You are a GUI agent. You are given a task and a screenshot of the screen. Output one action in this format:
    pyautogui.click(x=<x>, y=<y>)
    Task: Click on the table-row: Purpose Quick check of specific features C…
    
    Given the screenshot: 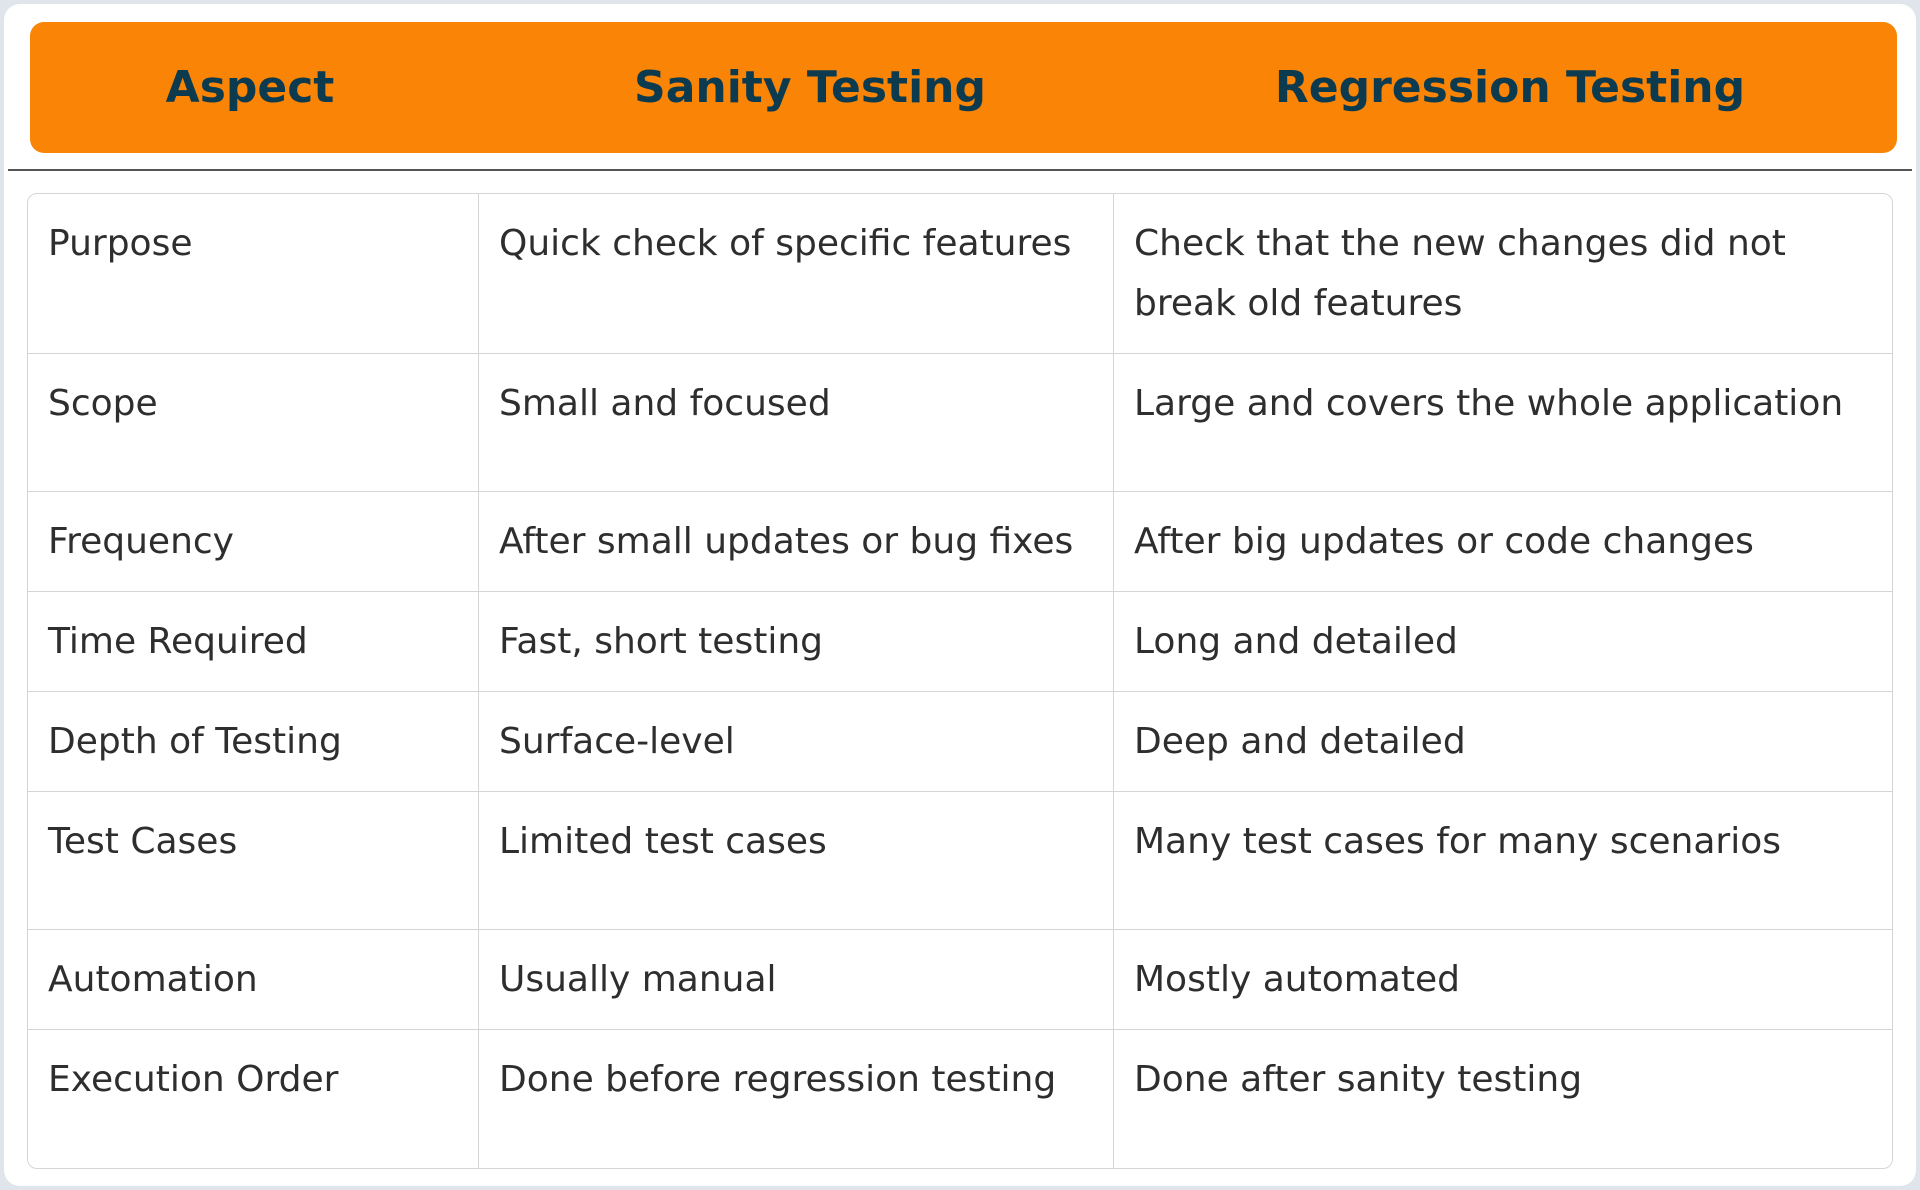 What is the action you would take?
    pyautogui.click(x=960, y=274)
    